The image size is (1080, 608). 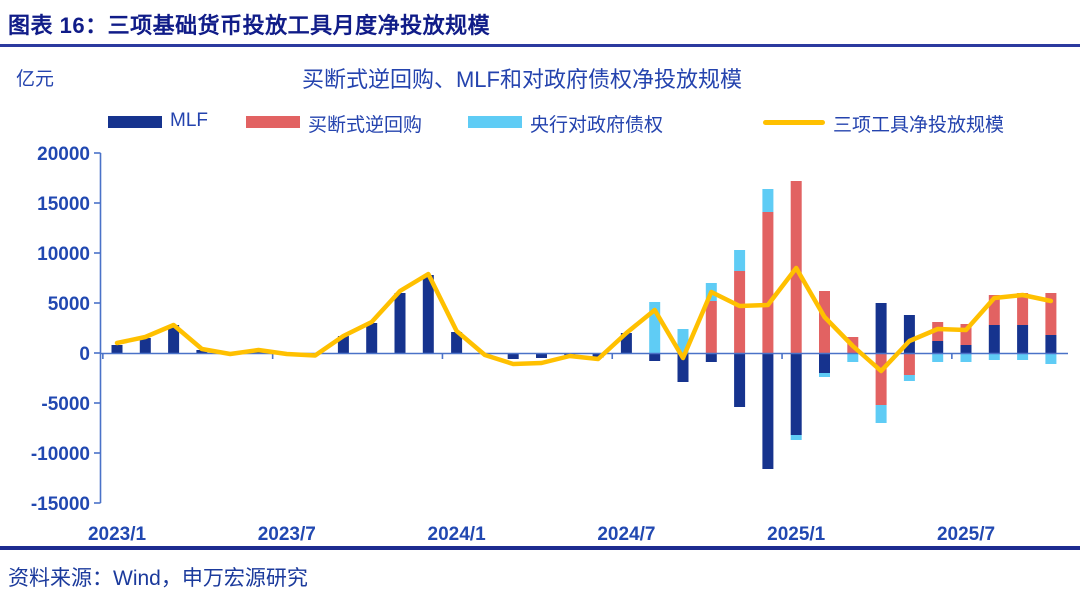 I want to click on reverse-repo-swatch-icon, so click(x=273, y=122).